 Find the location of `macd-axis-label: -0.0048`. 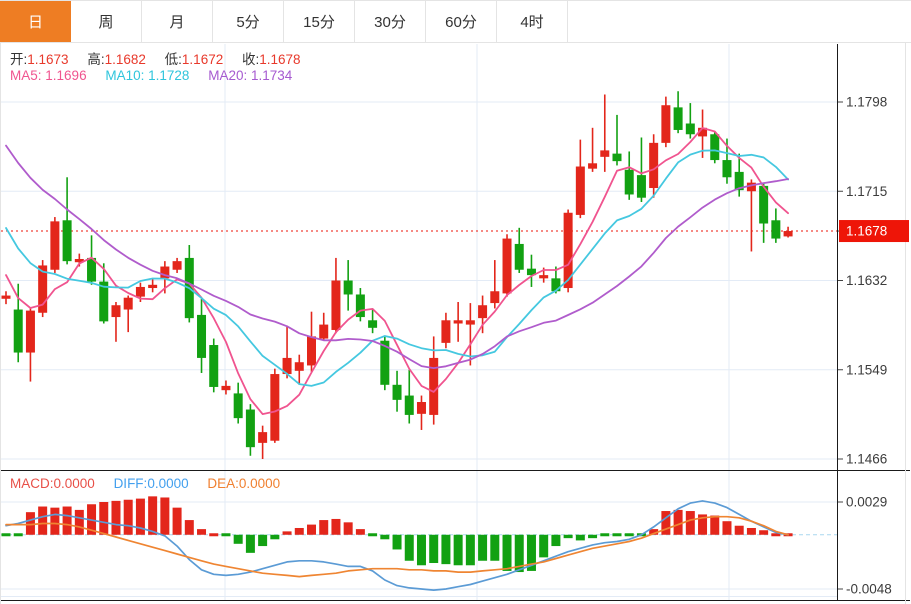

macd-axis-label: -0.0048 is located at coordinates (869, 589).